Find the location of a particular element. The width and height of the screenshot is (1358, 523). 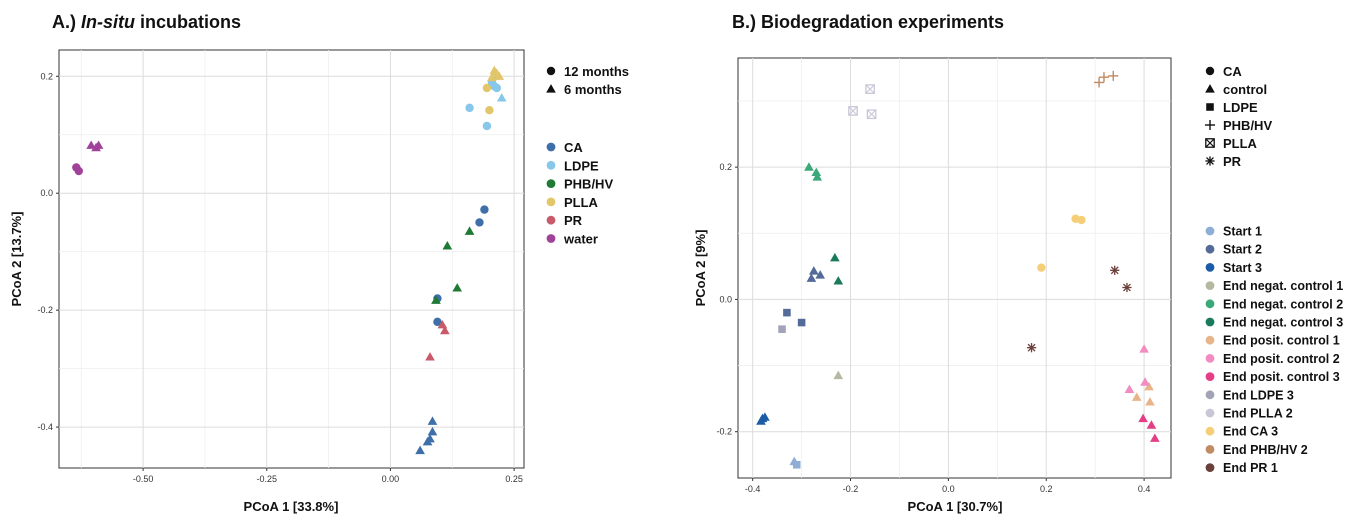

legend-b-color-label: End CA 3 is located at coordinates (1250, 432).